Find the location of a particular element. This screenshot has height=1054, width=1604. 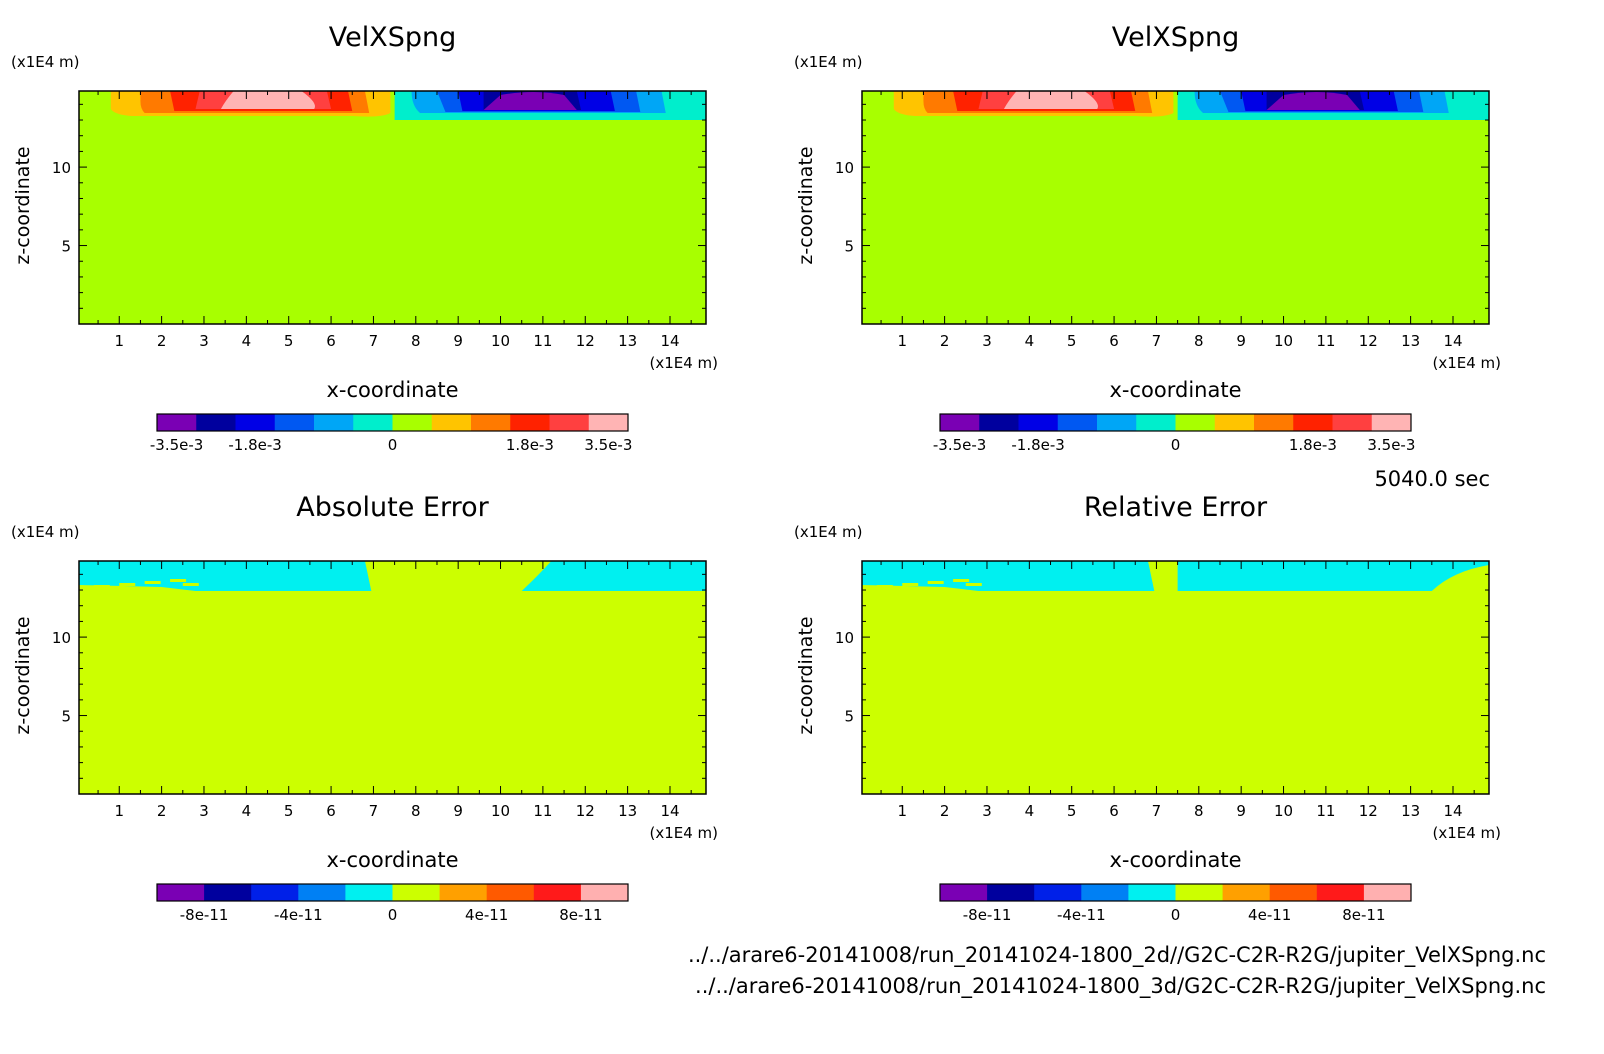

x-tick-label: 2 is located at coordinates (162, 341).